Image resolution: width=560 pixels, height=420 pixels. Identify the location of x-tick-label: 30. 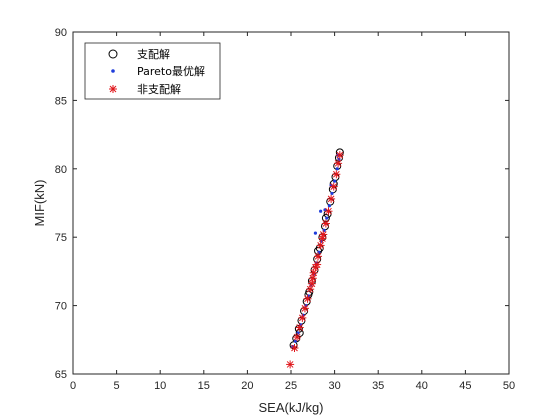
(334, 386).